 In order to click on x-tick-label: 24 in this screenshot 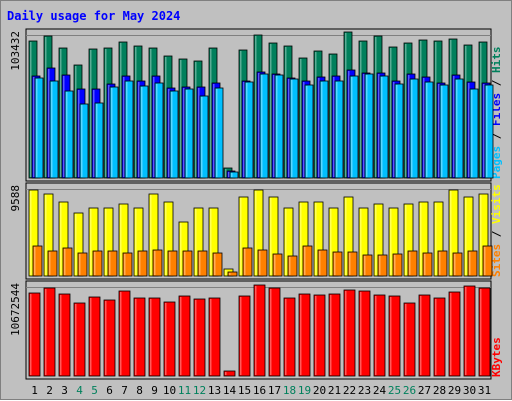, I will do `click(380, 390)`.